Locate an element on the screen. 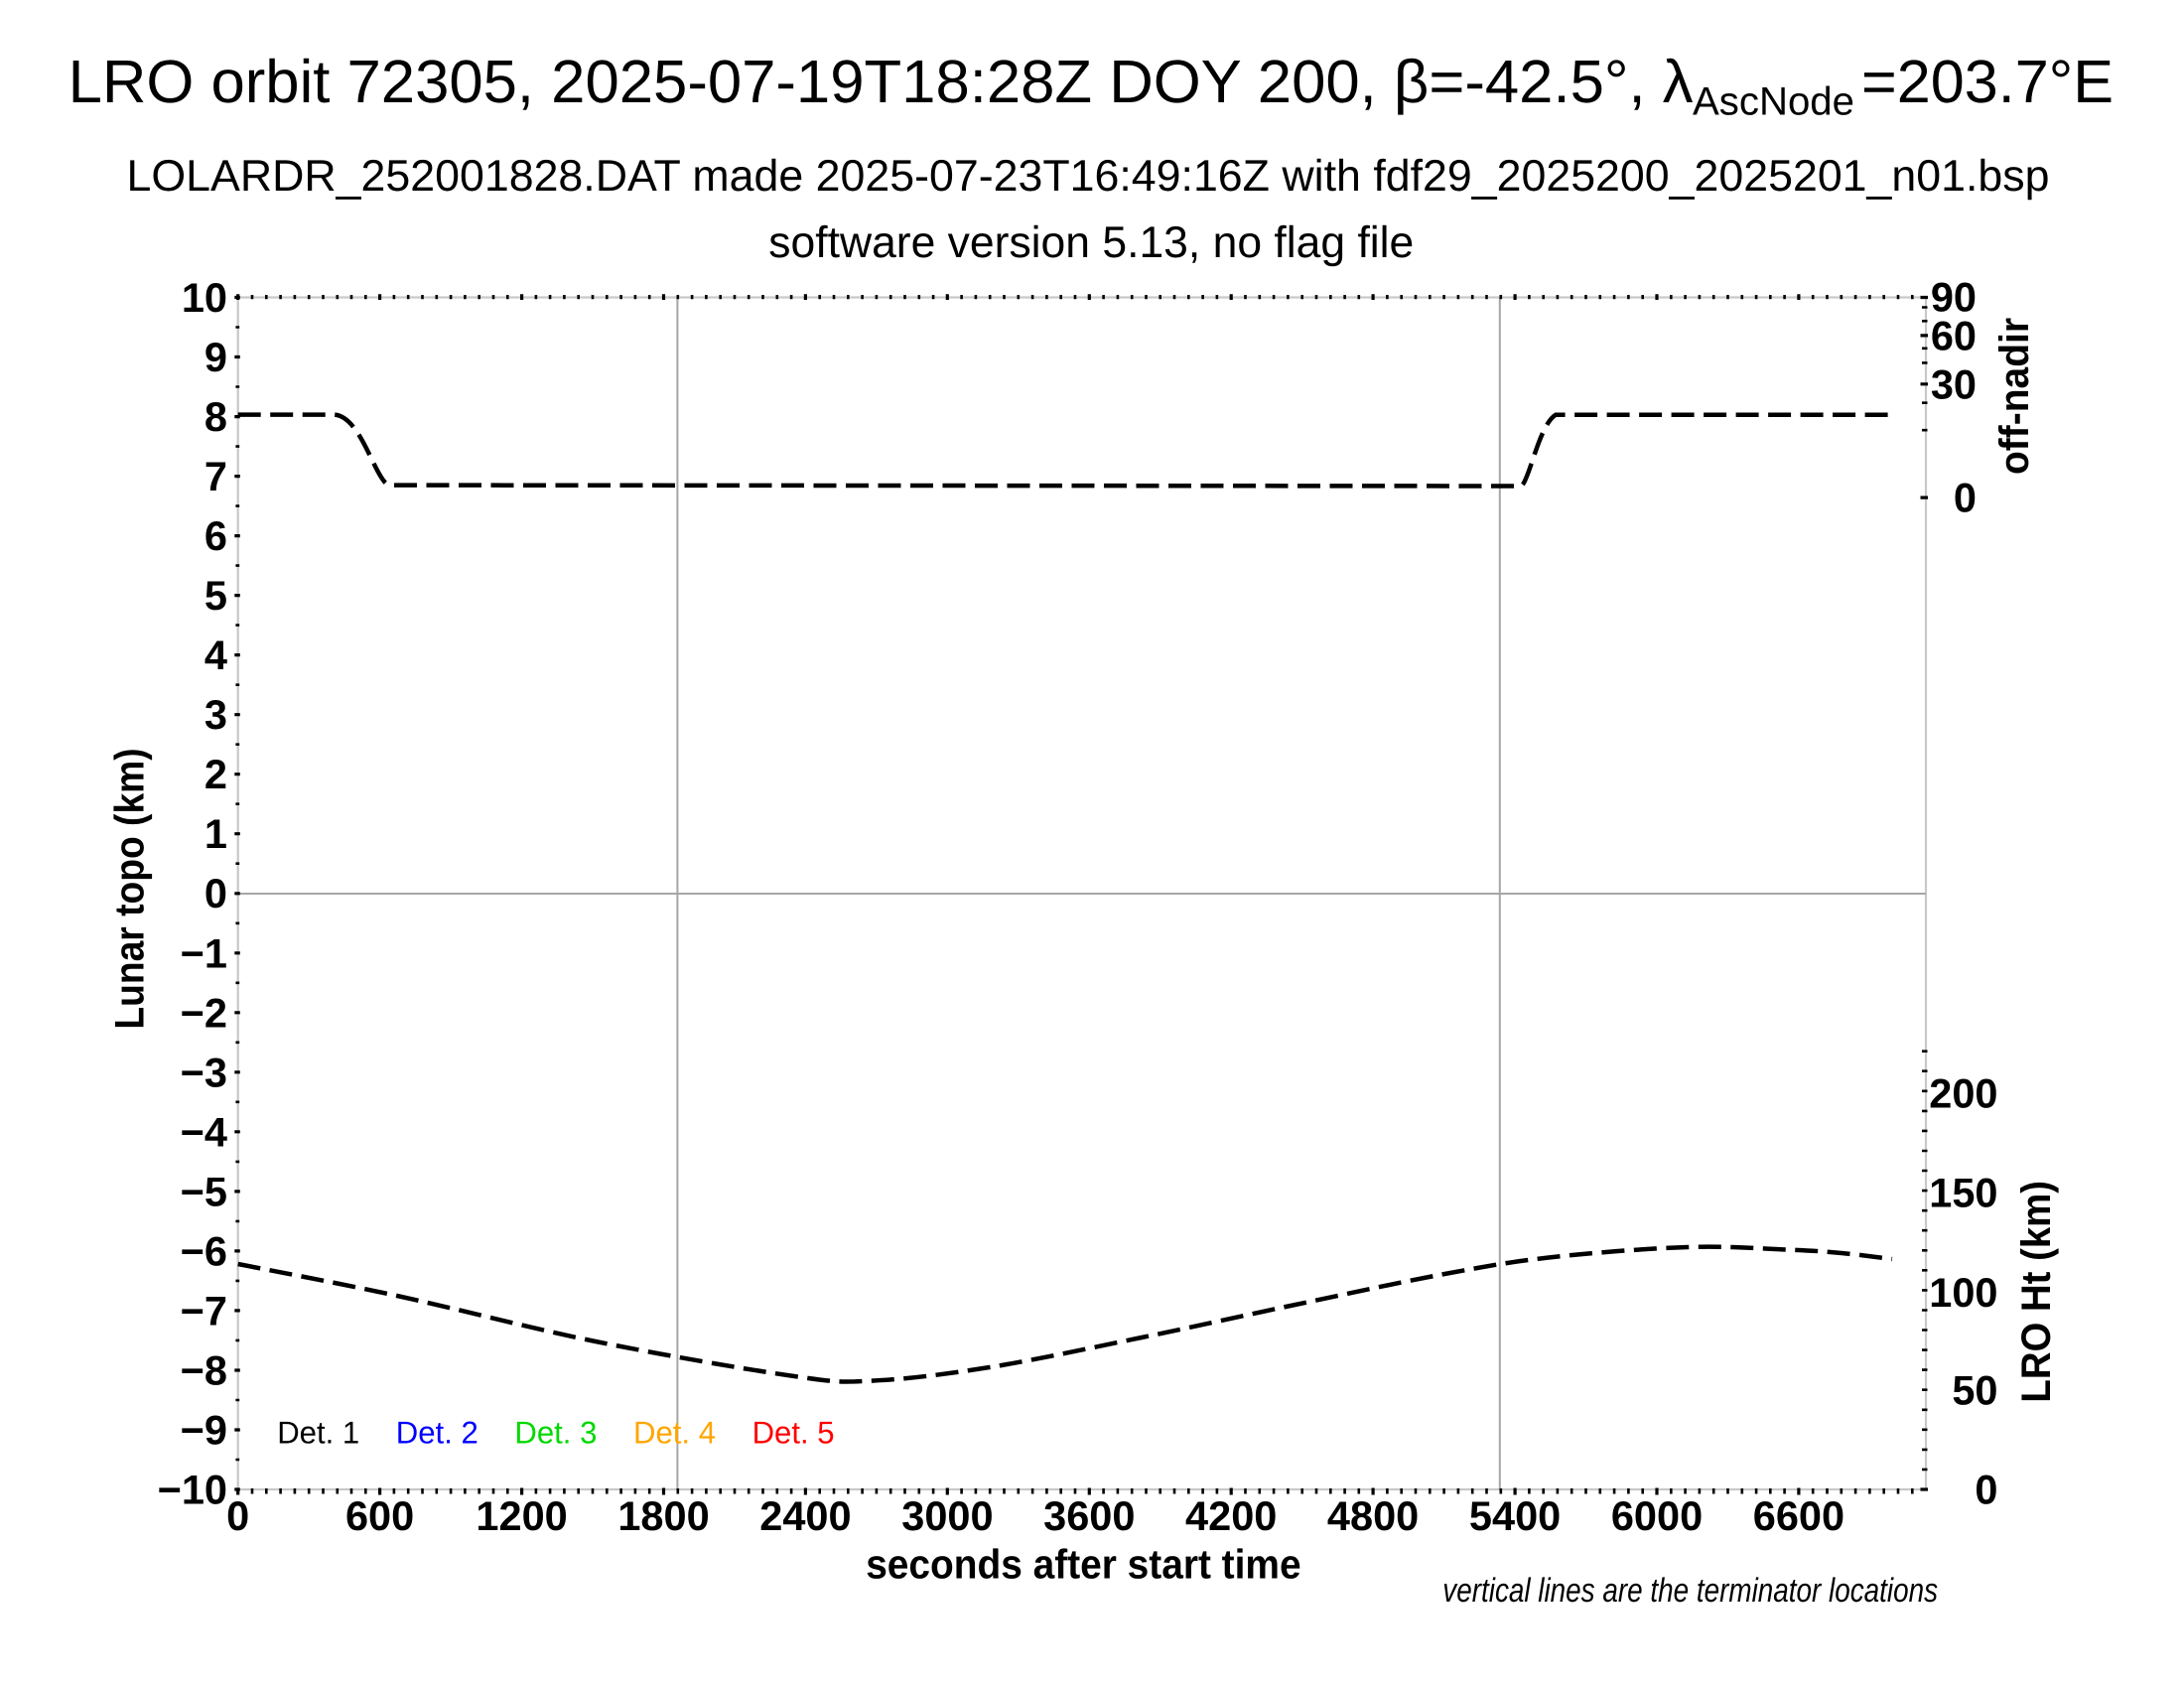 Image resolution: width=2184 pixels, height=1688 pixels. svg-text: =203.7°E is located at coordinates (1987, 81).